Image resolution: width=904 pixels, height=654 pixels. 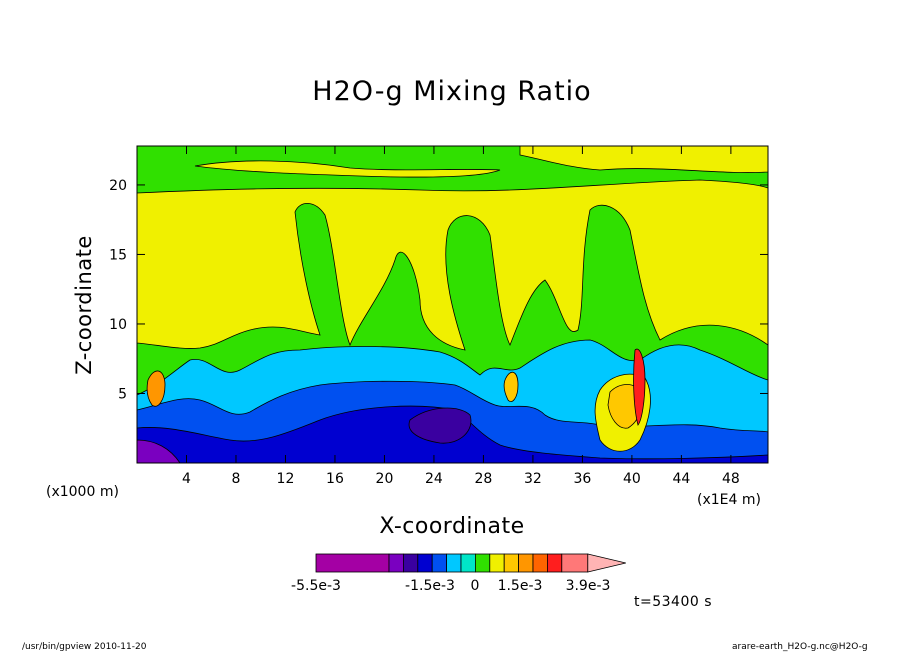 I want to click on x-tick-label: 8, so click(x=236, y=479).